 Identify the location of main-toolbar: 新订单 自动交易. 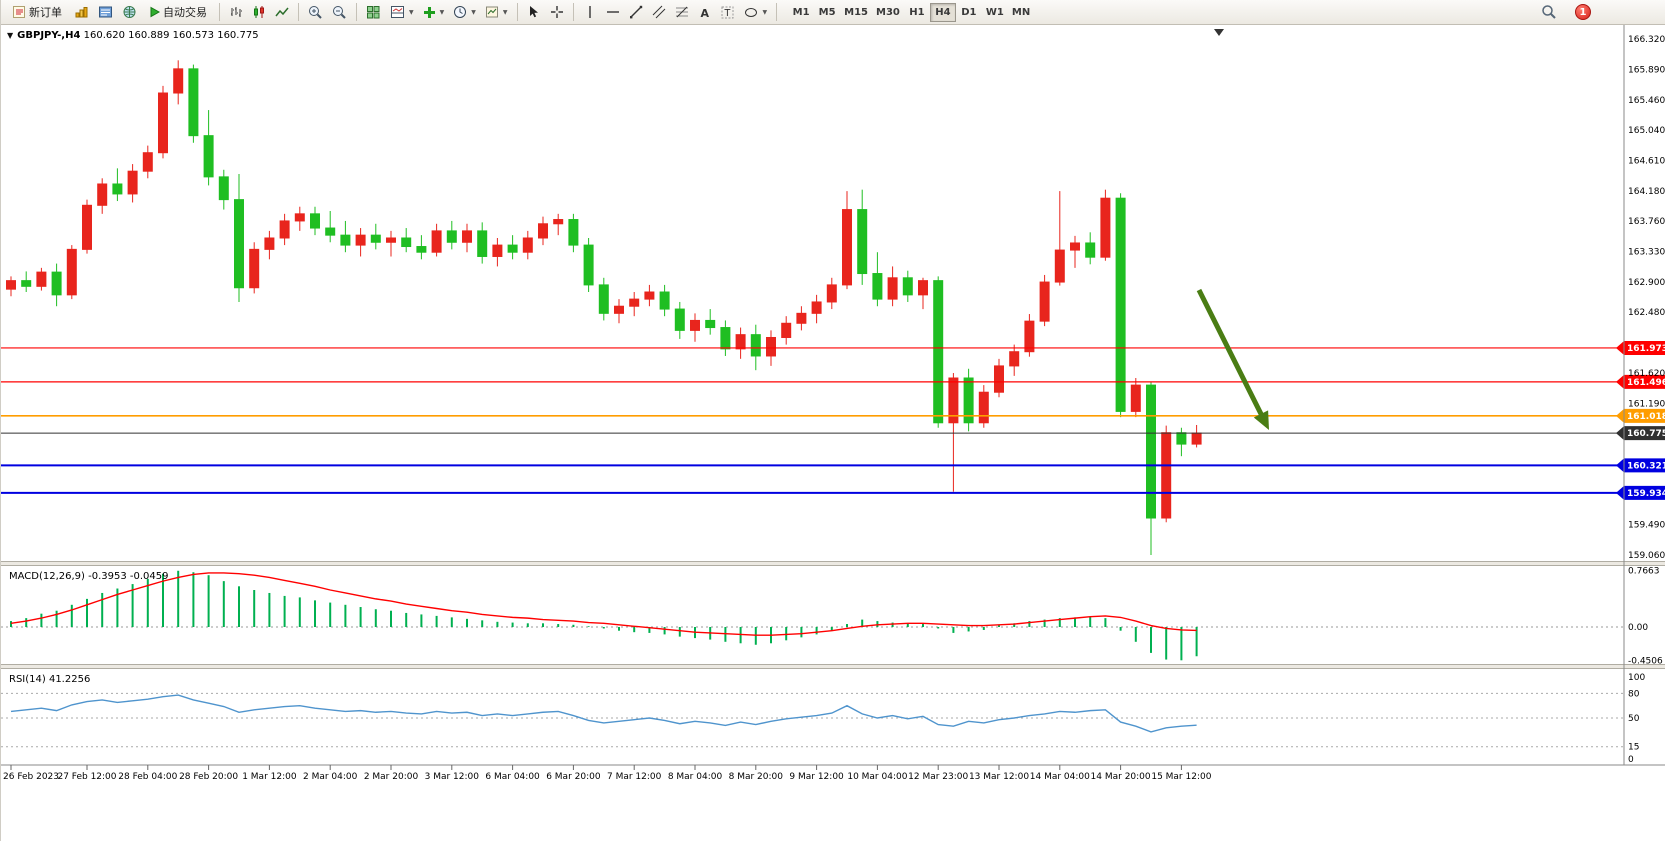
(833, 12).